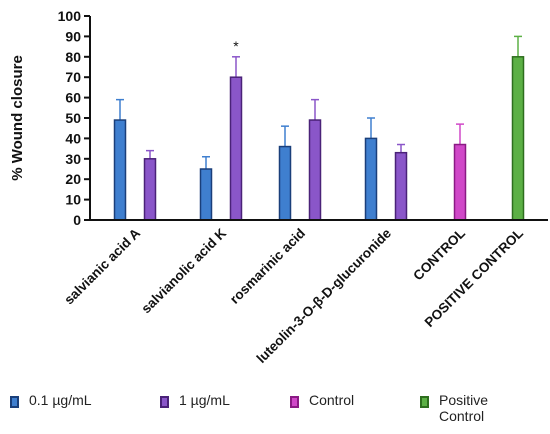  I want to click on y-tick-label: 70, so click(73, 77).